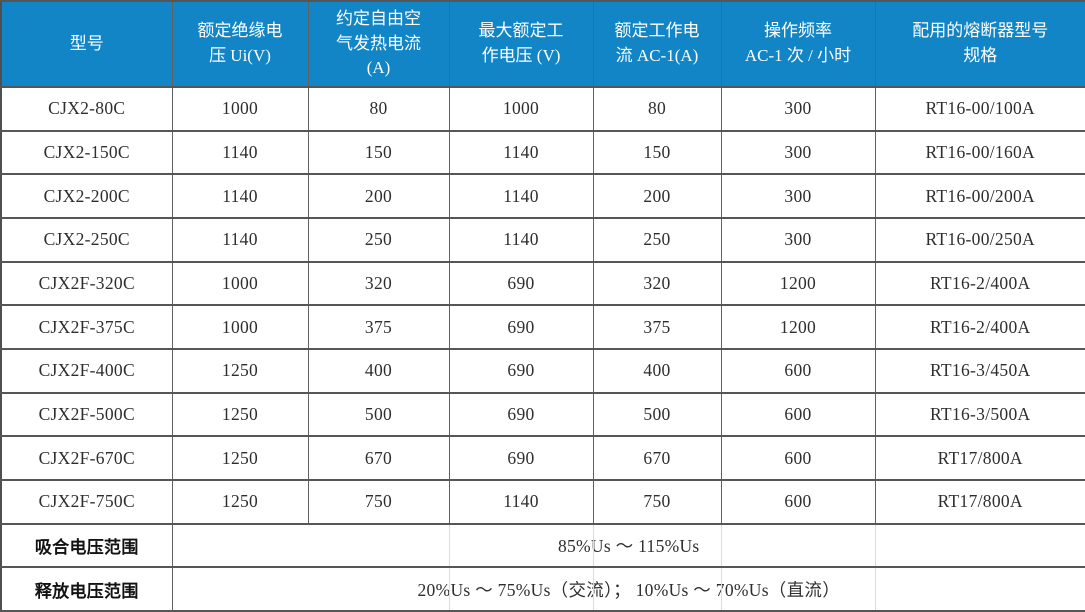 The image size is (1085, 612). Describe the element at coordinates (86, 239) in the screenshot. I see `model-cell: CJX2-250C` at that location.